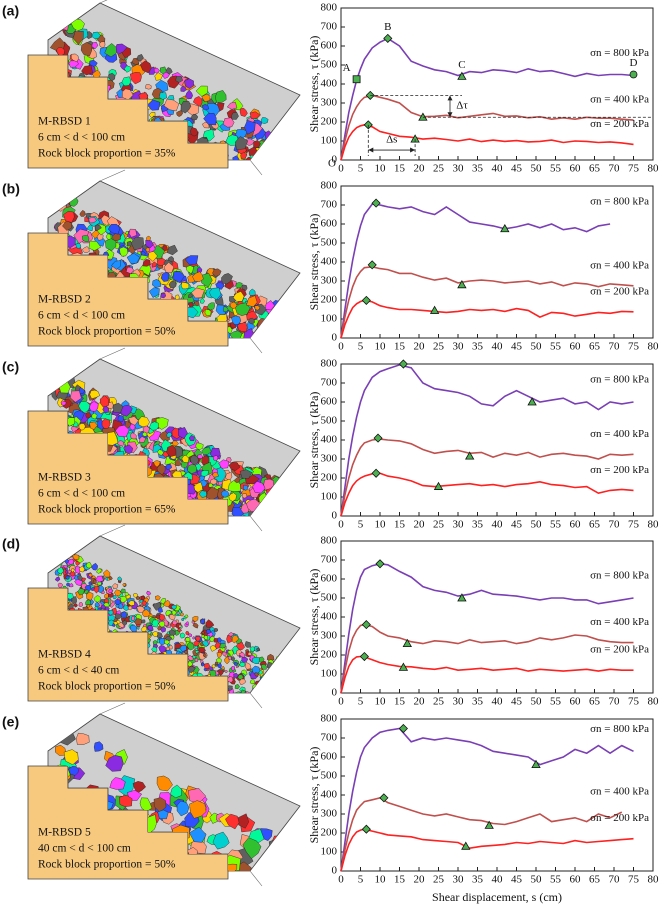  I want to click on size-range: 6 cm < d < 100 cm, so click(81, 316).